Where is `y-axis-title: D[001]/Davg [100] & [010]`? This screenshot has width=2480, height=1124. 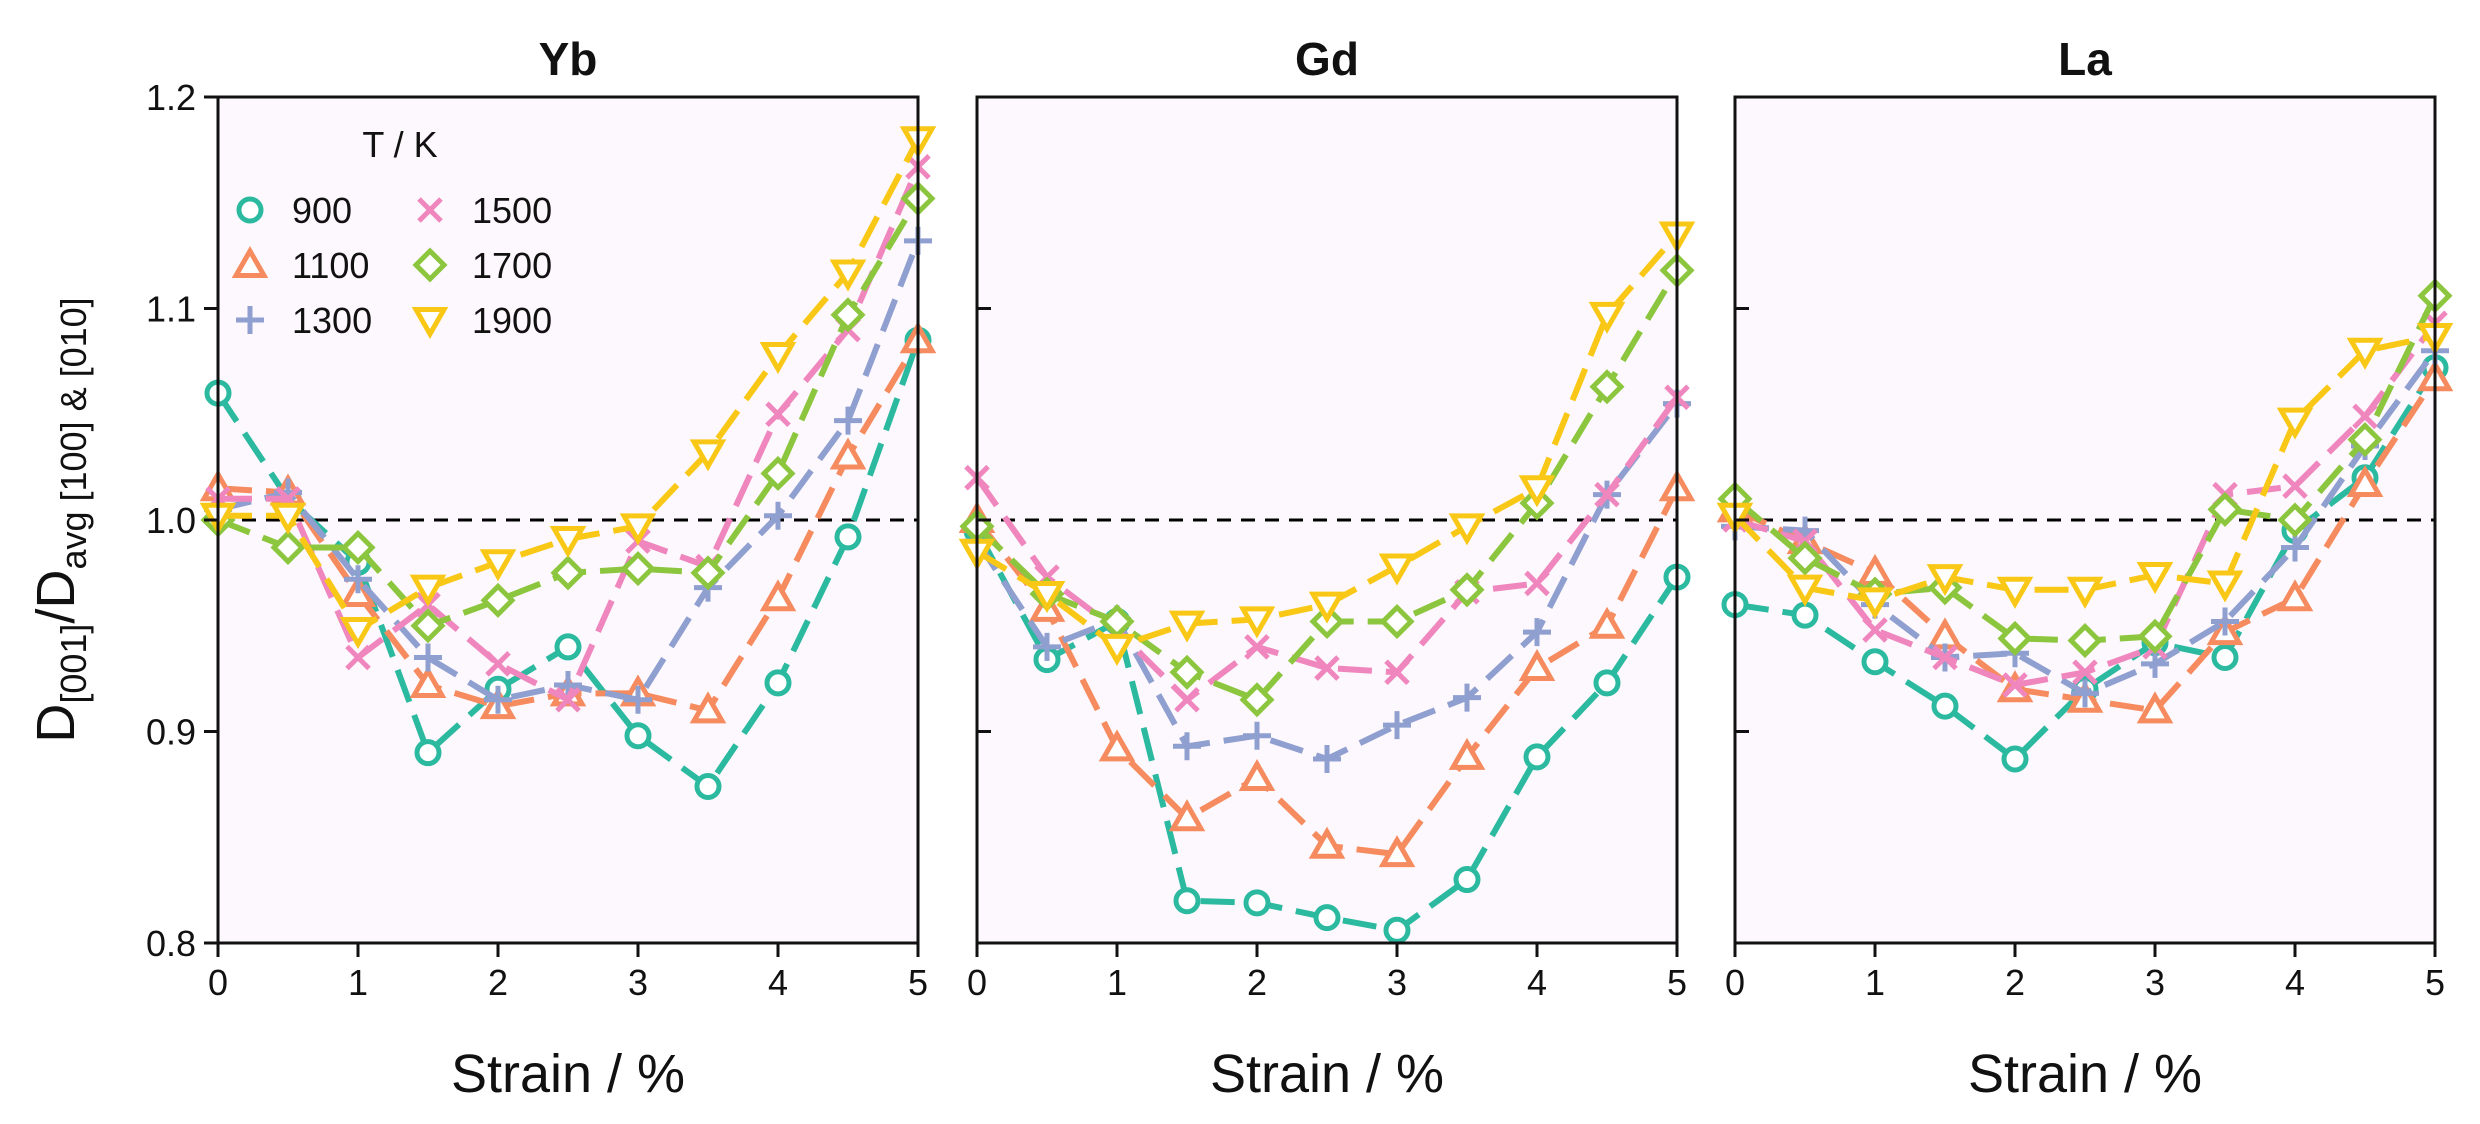
y-axis-title: D[001]/Davg [100] & [010] is located at coordinates (60, 519).